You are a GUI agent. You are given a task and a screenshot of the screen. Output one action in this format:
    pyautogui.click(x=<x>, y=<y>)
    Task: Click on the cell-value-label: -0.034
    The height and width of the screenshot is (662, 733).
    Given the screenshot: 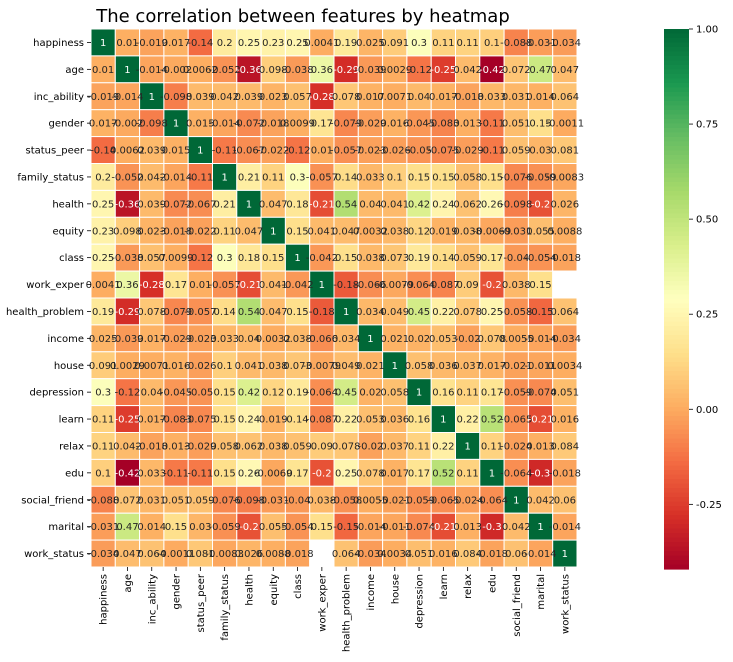 What is the action you would take?
    pyautogui.click(x=370, y=554)
    